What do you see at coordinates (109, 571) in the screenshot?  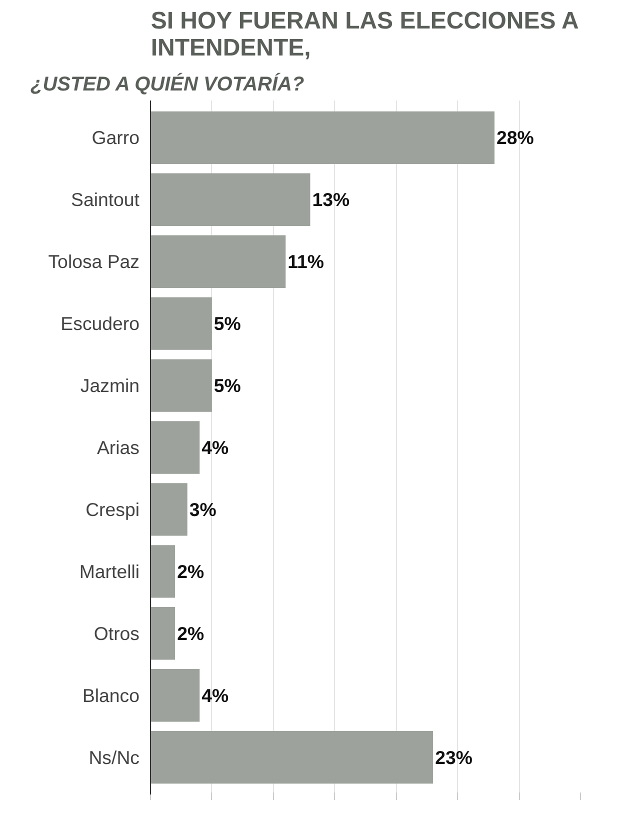 I see `y-tick-label: Martelli` at bounding box center [109, 571].